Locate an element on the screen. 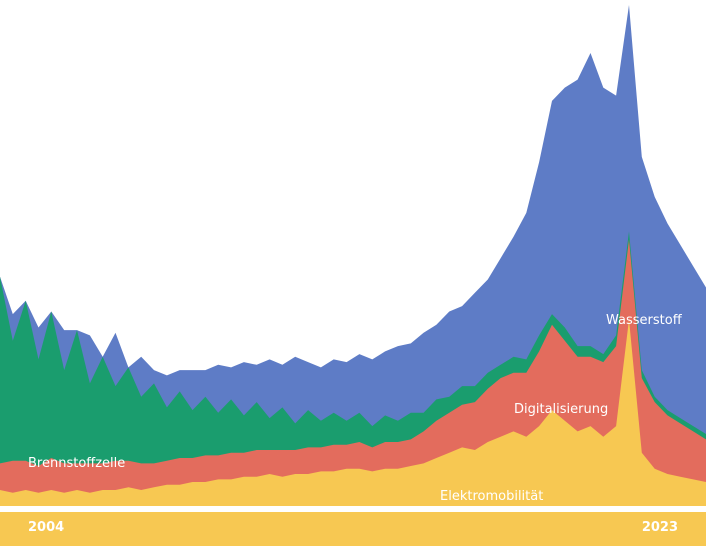 The image size is (706, 546). label-brennstoffzelle: Brennstoffzelle is located at coordinates (77, 463).